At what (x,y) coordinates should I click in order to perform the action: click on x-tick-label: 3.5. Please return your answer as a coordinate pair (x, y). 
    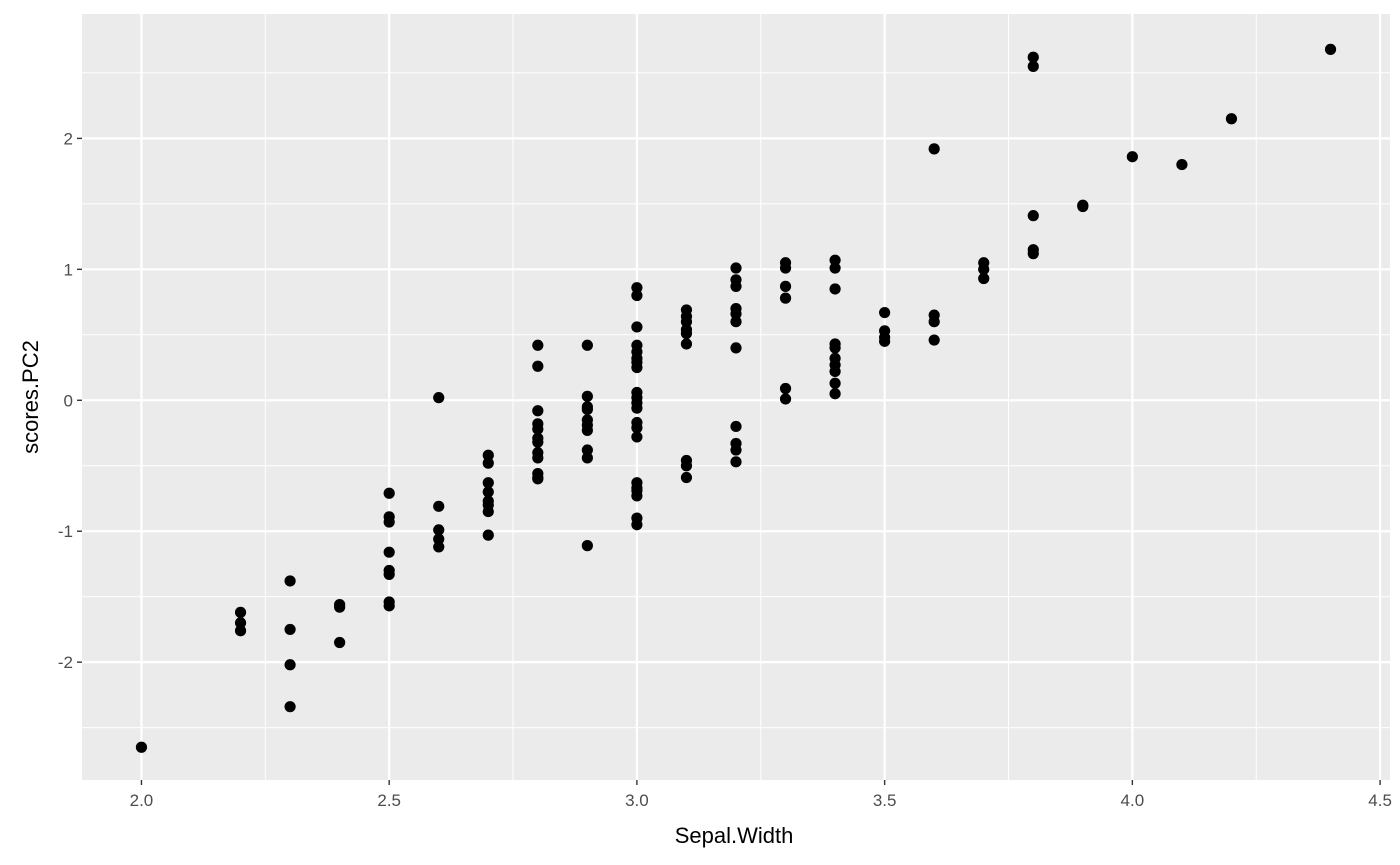
    Looking at the image, I should click on (885, 800).